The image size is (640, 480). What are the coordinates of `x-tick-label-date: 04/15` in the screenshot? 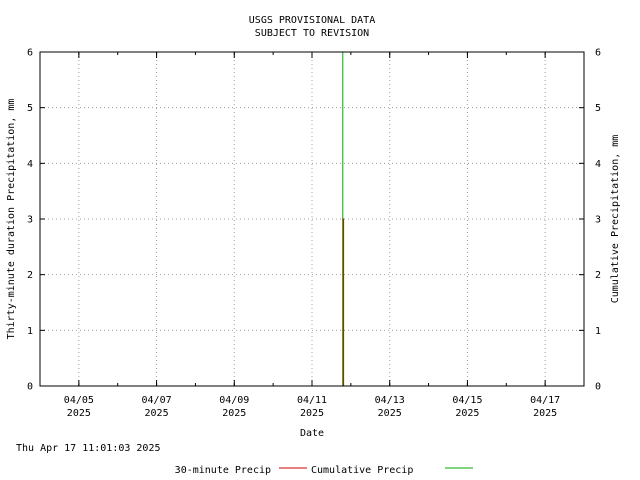 It's located at (467, 400).